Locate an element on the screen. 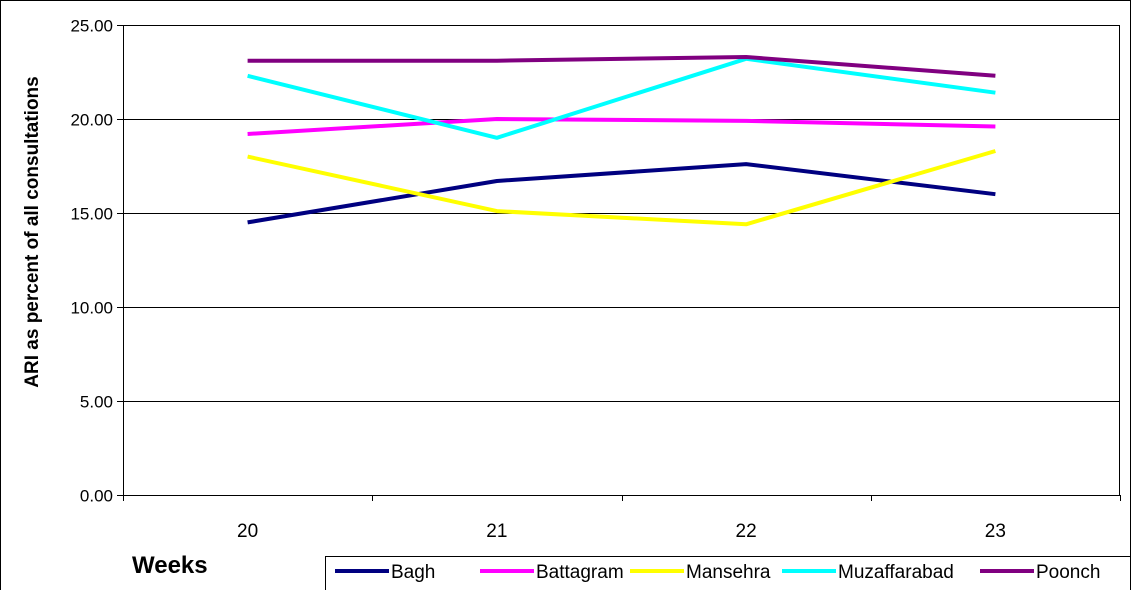  series-line-muzaffarabad is located at coordinates (621, 98).